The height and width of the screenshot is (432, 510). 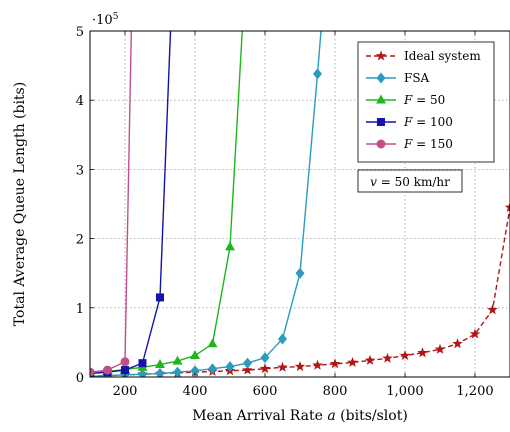 I want to click on legend-label: Ideal system, so click(x=442, y=56).